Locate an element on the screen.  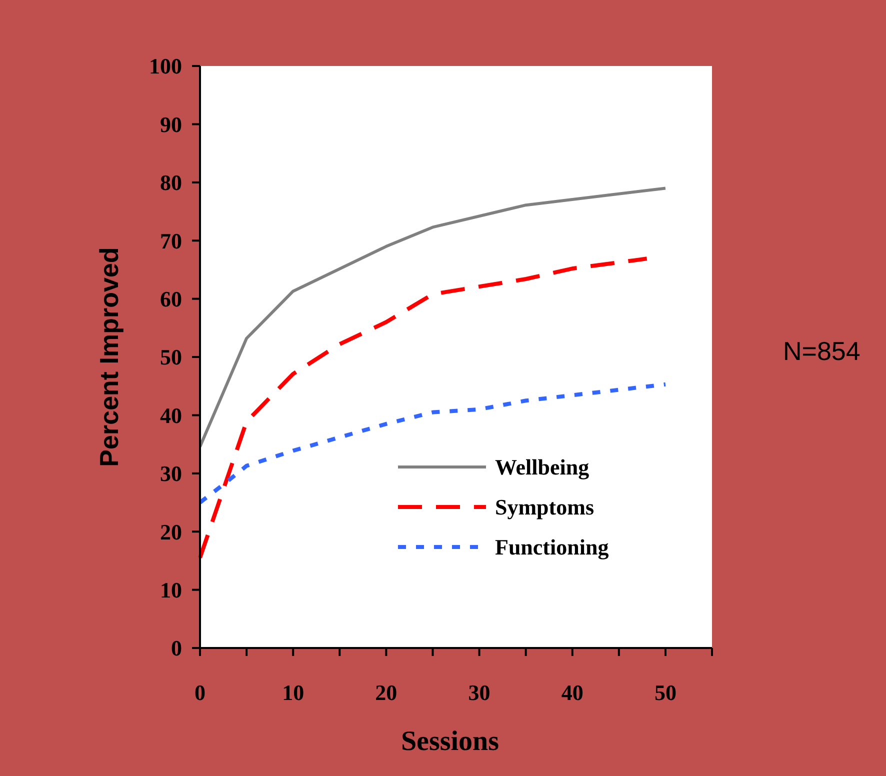
y-tick-label: 10 is located at coordinates (171, 590).